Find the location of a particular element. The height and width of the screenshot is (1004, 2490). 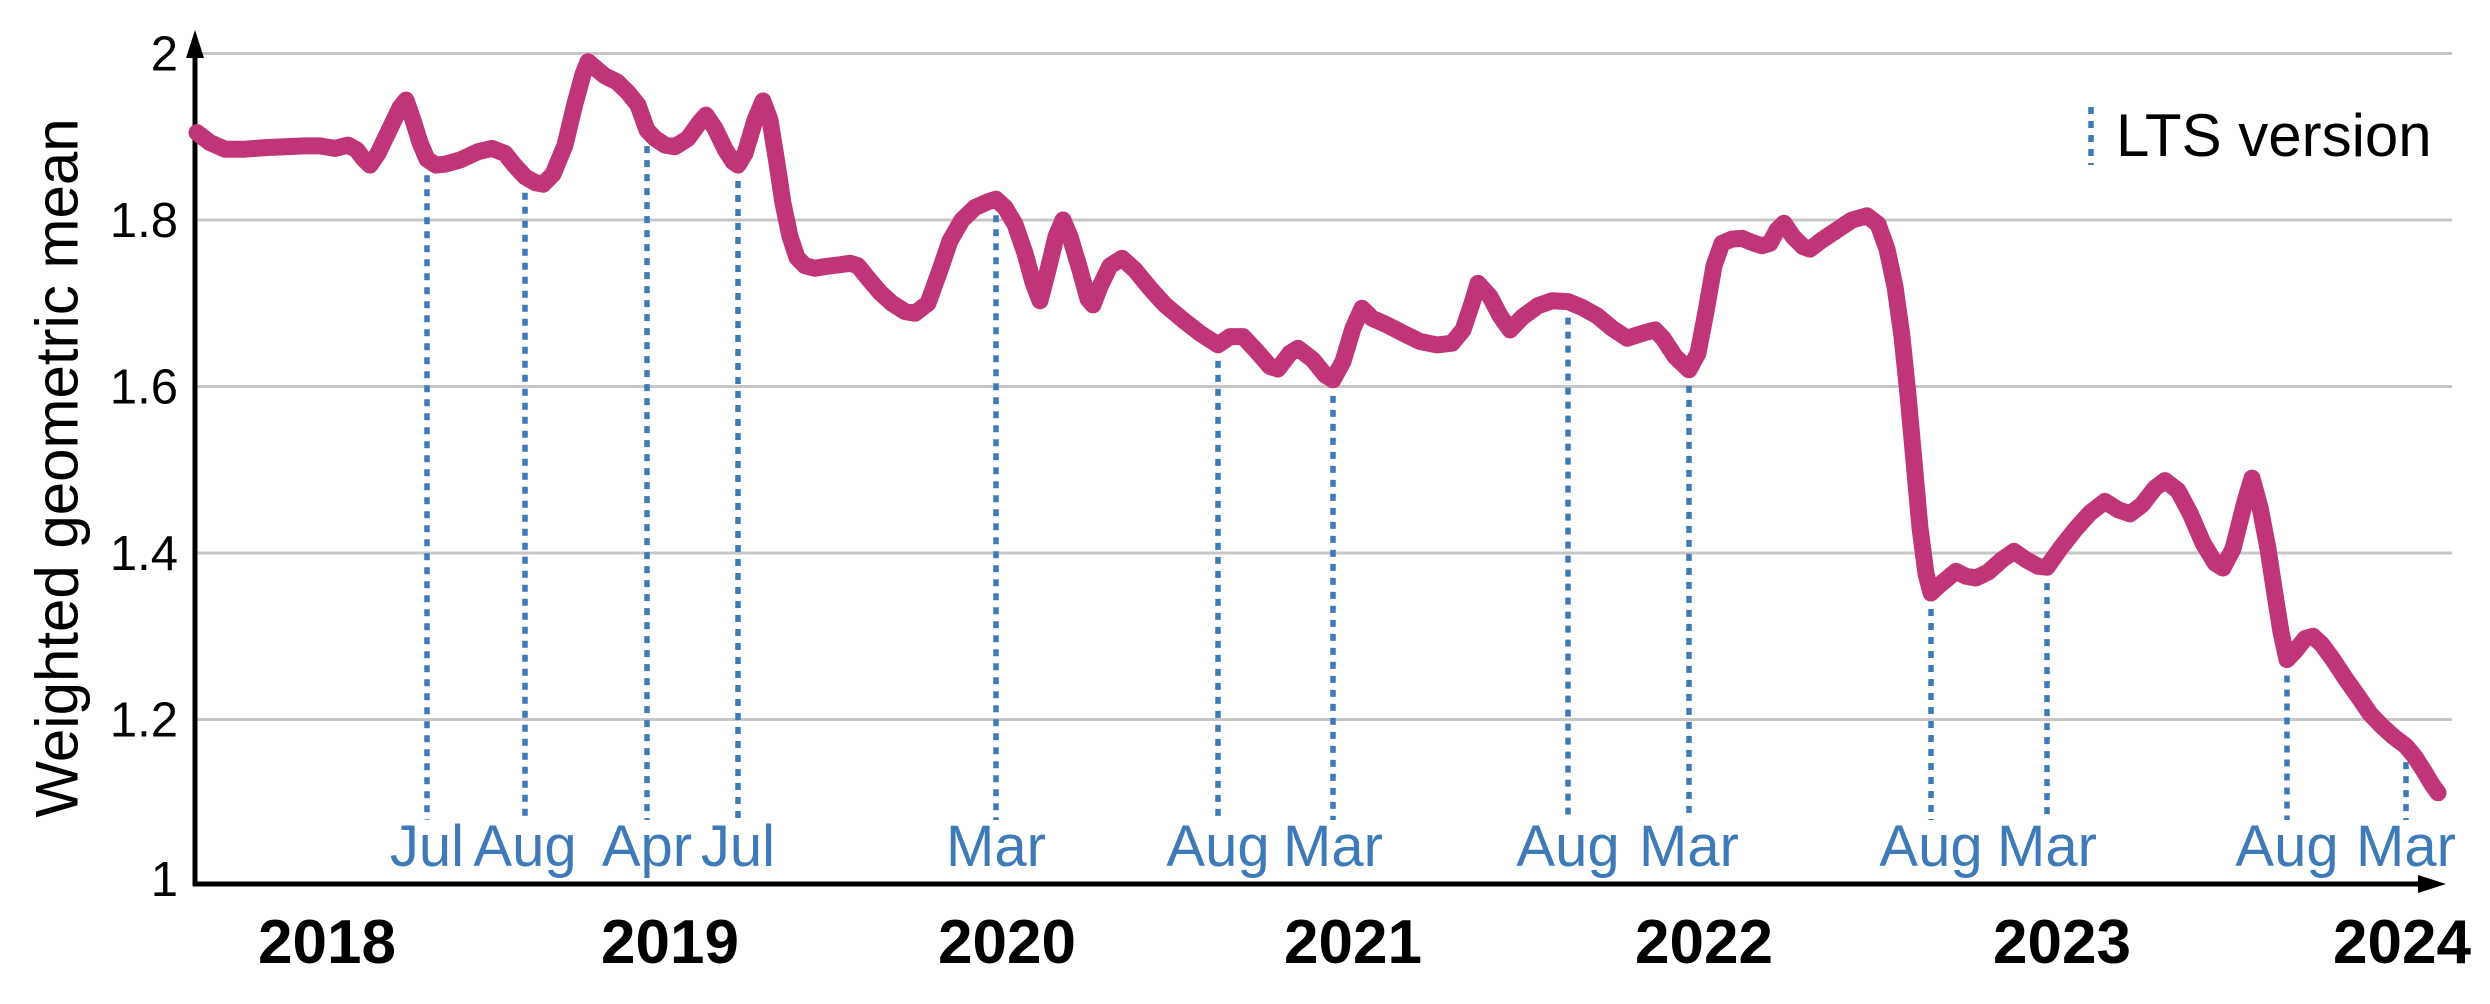

legend: LTS version is located at coordinates (2259, 135).